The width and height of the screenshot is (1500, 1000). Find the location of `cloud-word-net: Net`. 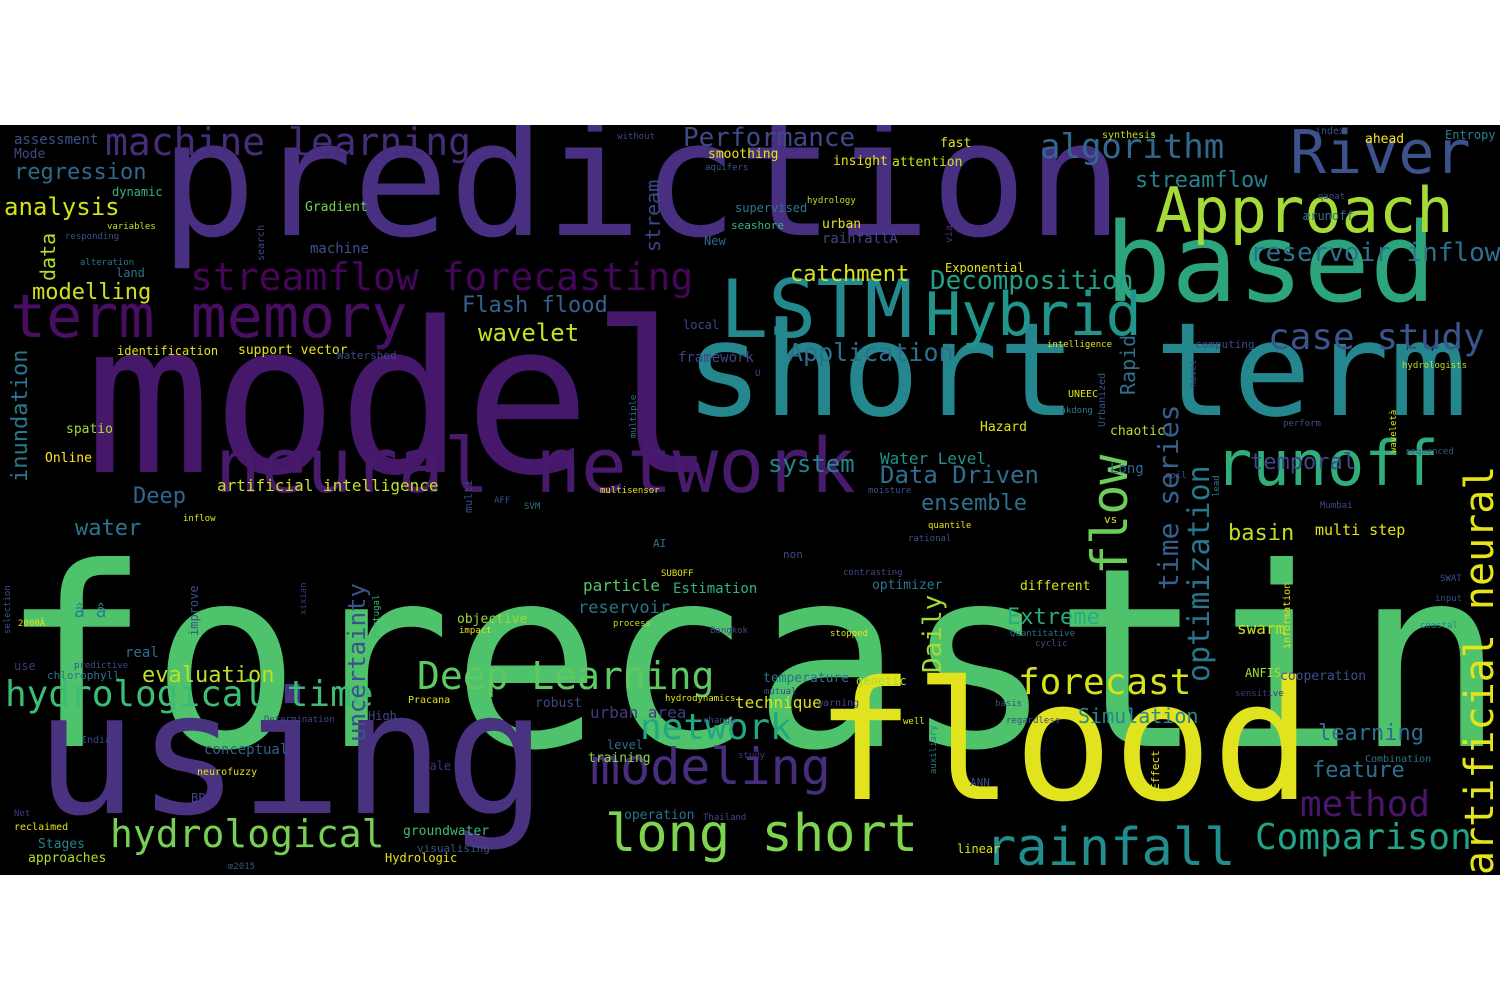

cloud-word-net: Net is located at coordinates (22, 814).